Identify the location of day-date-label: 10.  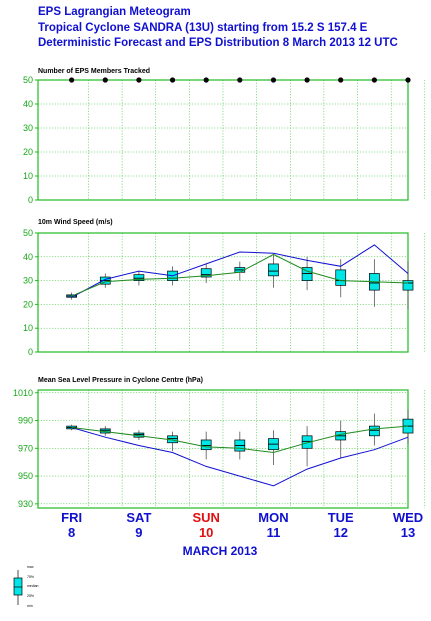
(206, 532).